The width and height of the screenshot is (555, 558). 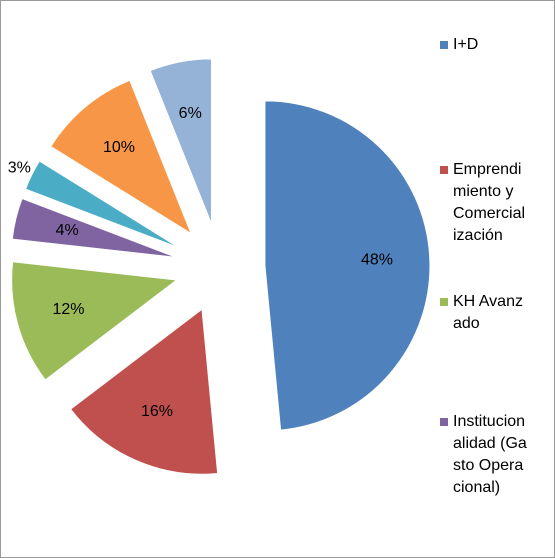 I want to click on legend-item: KH Avanzado, so click(x=495, y=313).